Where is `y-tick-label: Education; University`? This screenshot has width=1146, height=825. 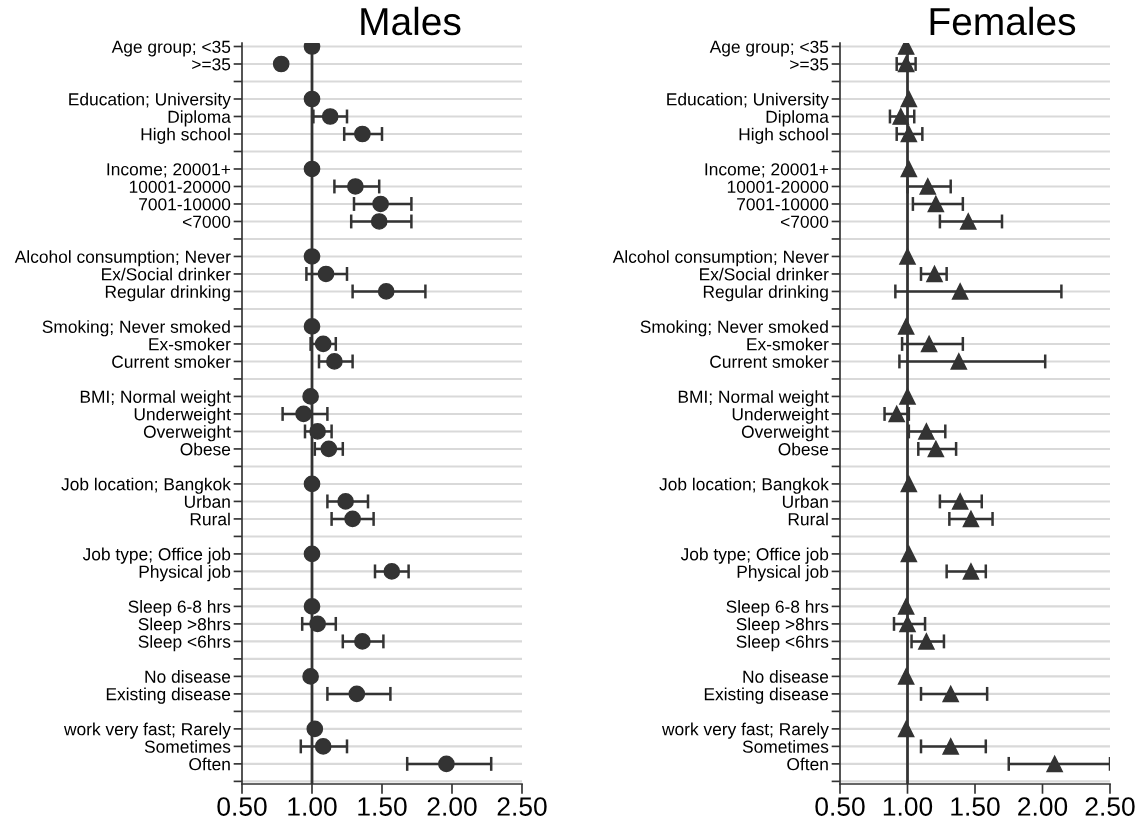 y-tick-label: Education; University is located at coordinates (748, 100).